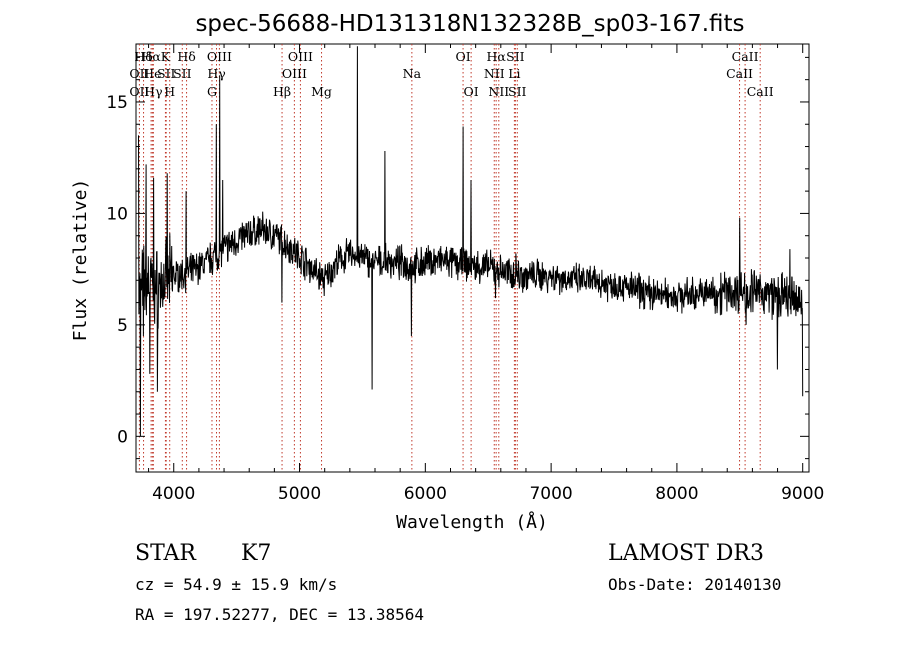  What do you see at coordinates (694, 584) in the screenshot?
I see `observation-date: Obs-Date: 20140130` at bounding box center [694, 584].